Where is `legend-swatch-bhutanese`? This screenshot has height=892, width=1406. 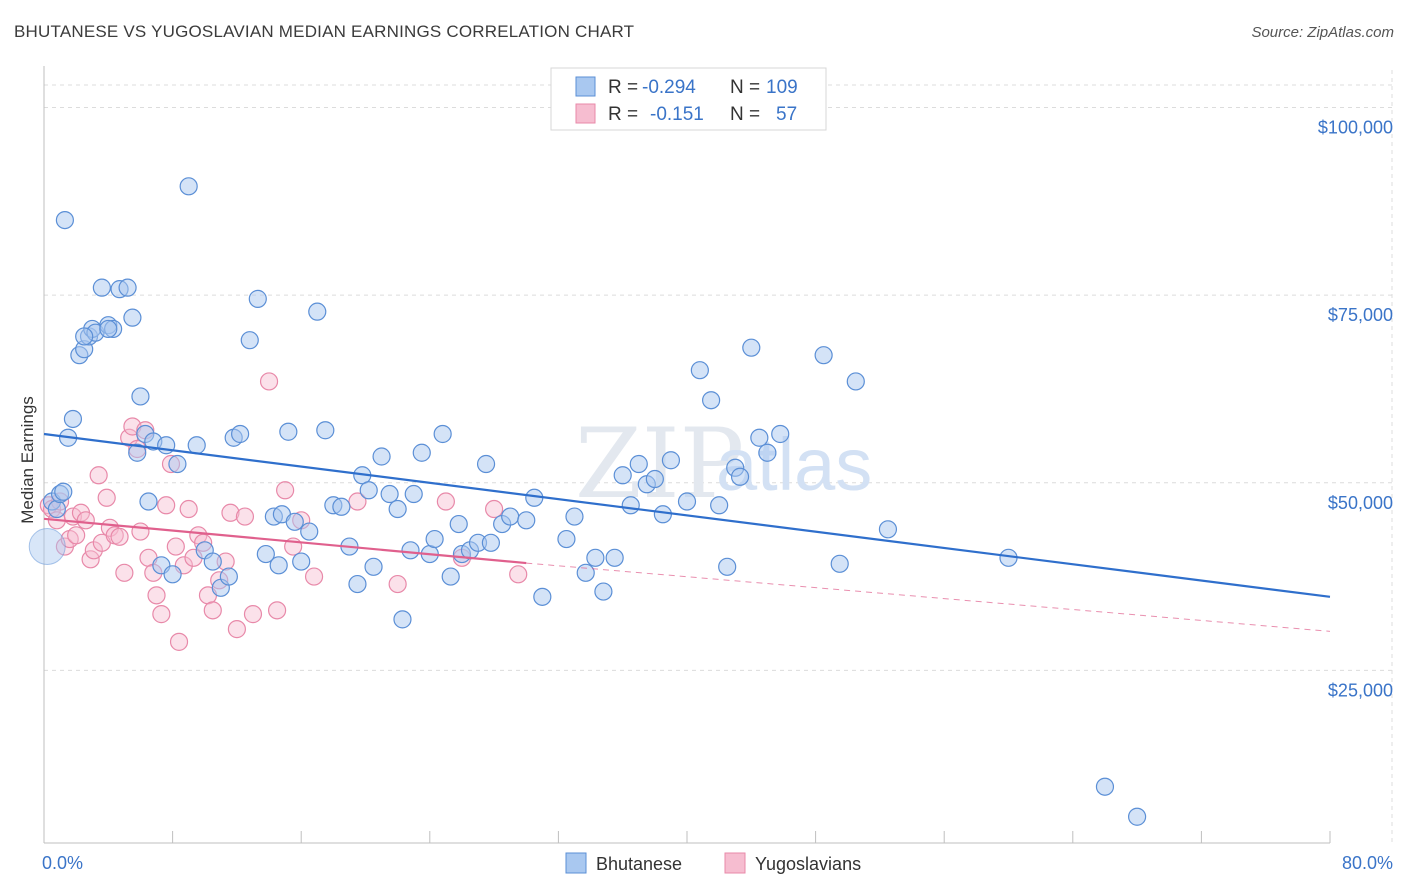
legend-swatch-bhutanese is located at coordinates (585, 86).